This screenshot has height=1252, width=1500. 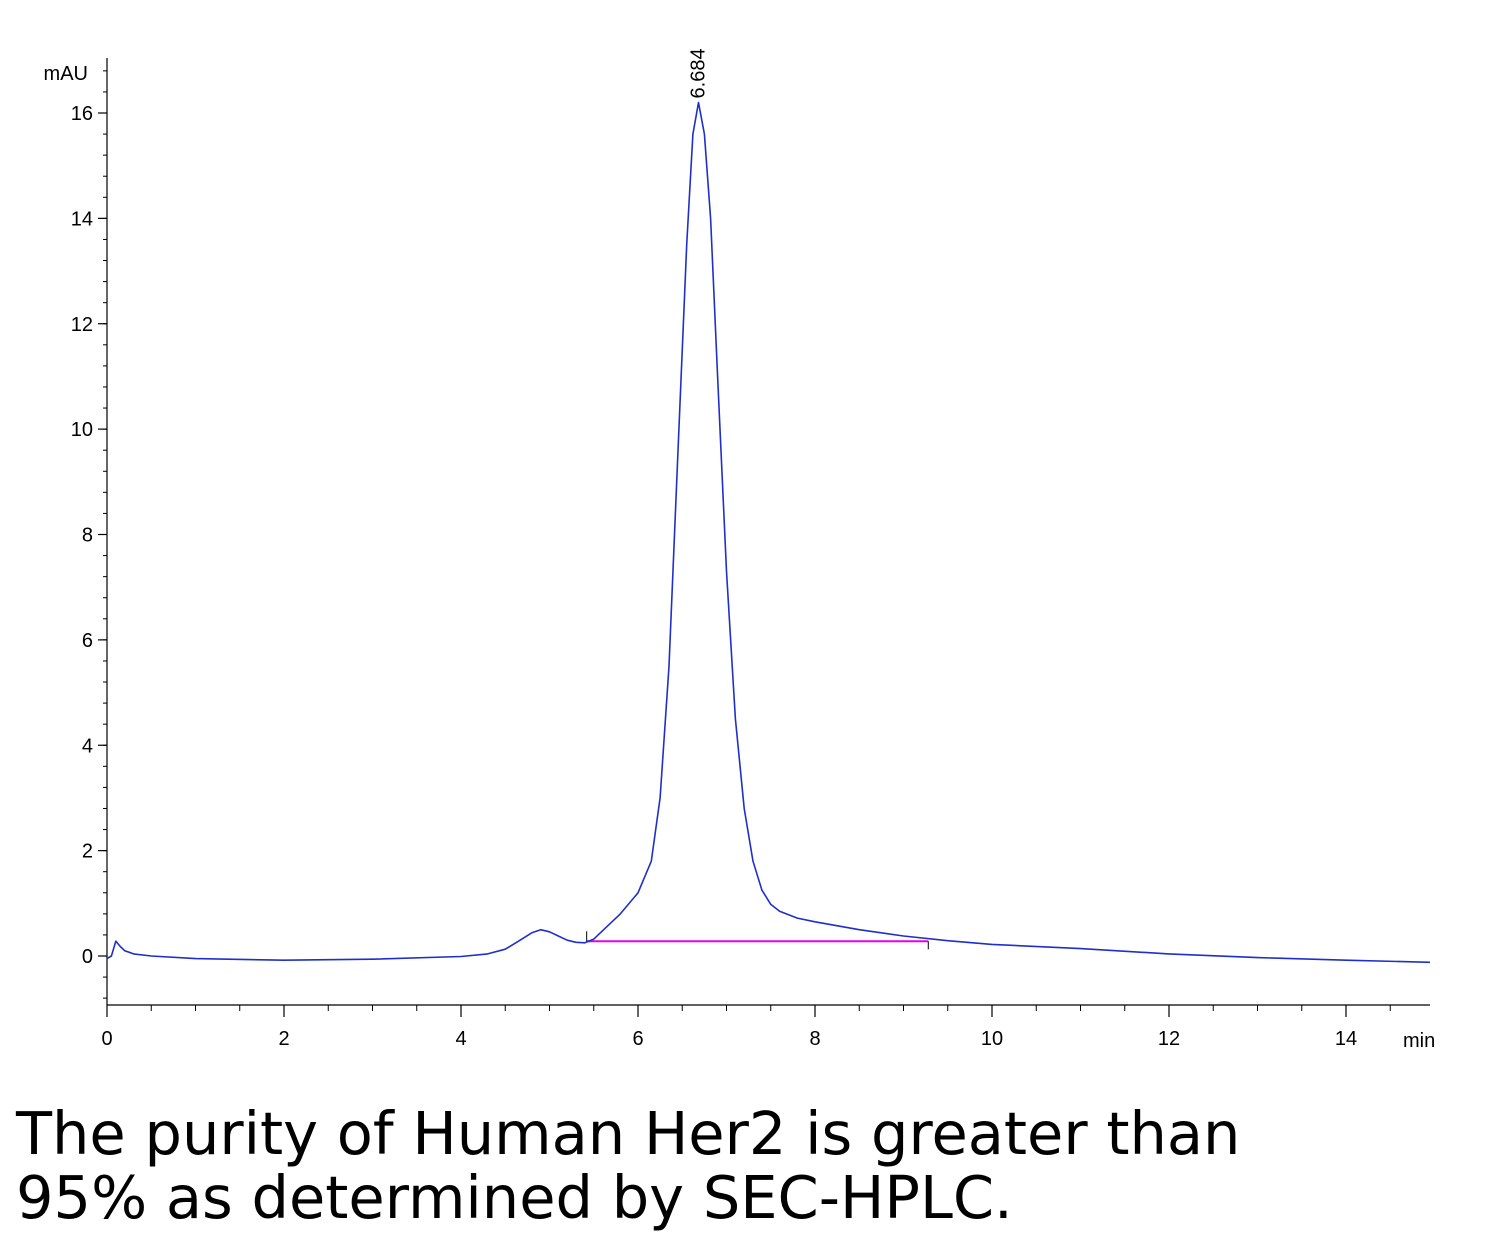 I want to click on y-tick-label: 8, so click(x=87, y=536).